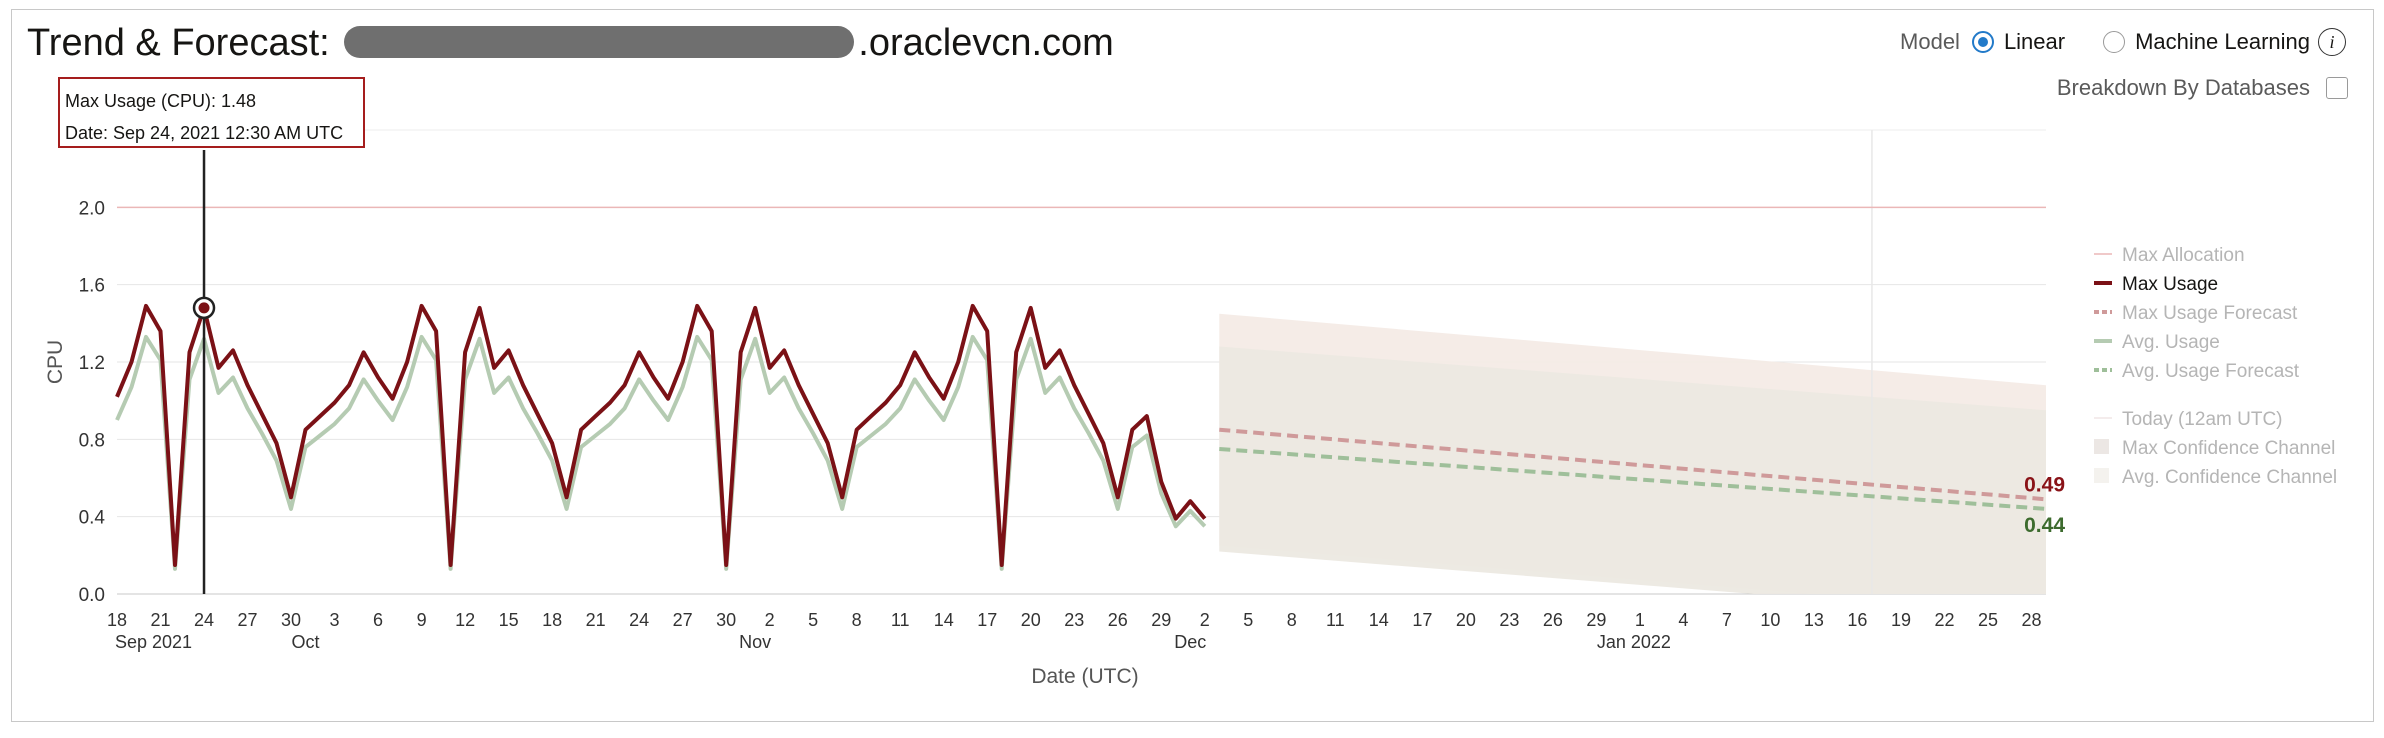 This screenshot has height=738, width=2384. Describe the element at coordinates (92, 208) in the screenshot. I see `y-tick-label: 2.0` at that location.